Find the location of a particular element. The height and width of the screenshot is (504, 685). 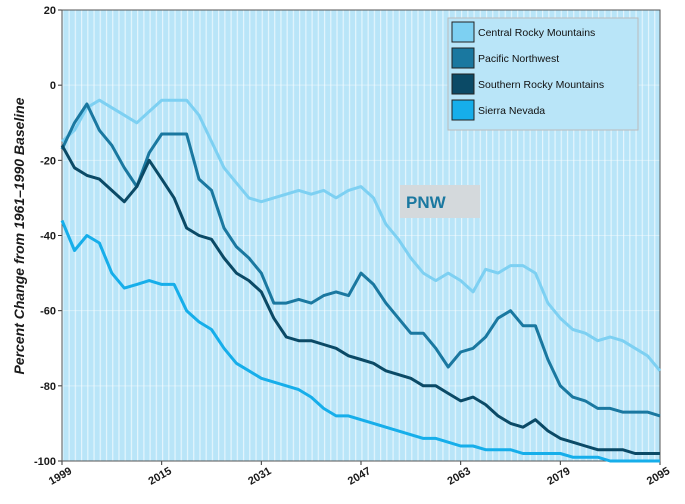

annotation-box is located at coordinates (440, 201).